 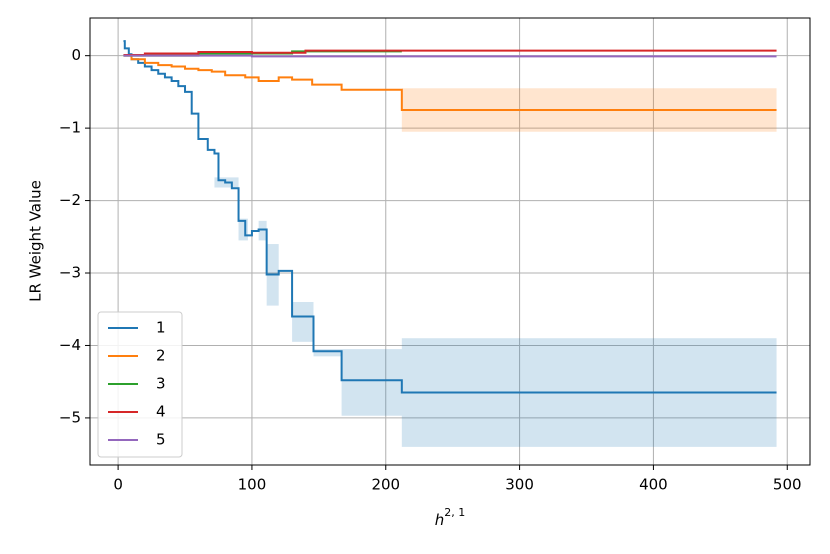 What do you see at coordinates (161, 356) in the screenshot?
I see `legend-label: 2` at bounding box center [161, 356].